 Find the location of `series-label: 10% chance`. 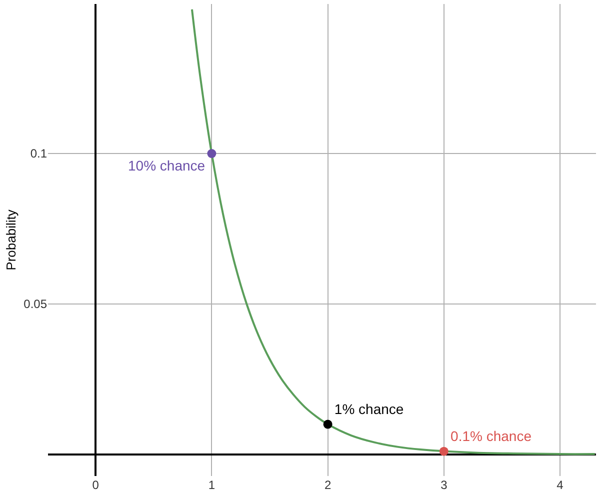

series-label: 10% chance is located at coordinates (167, 166).